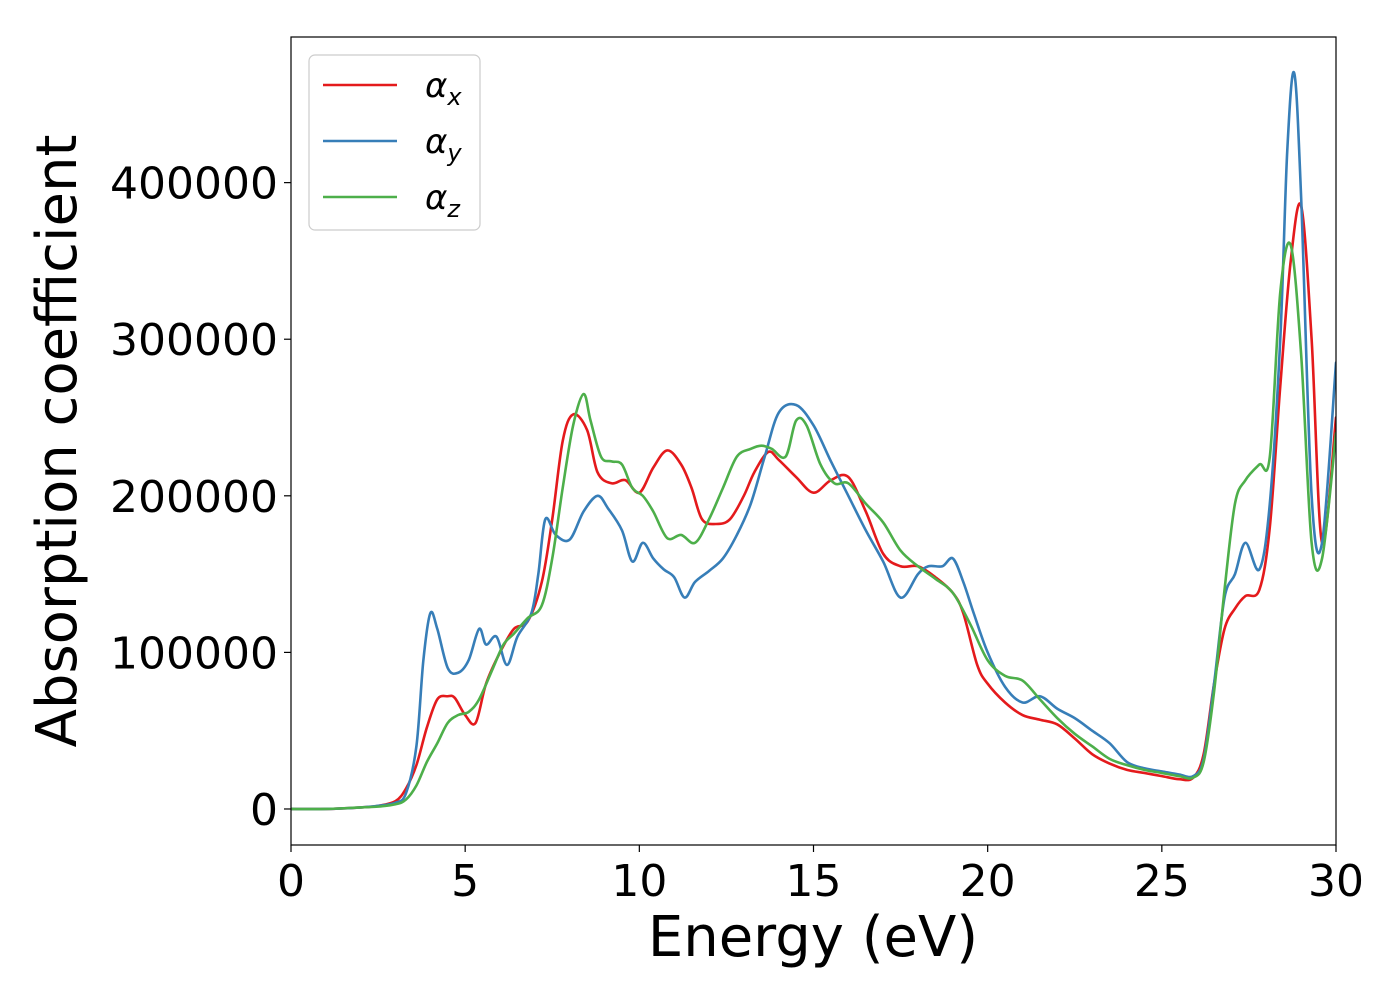 The width and height of the screenshot is (1400, 1005). I want to click on legend-entries: αx αy αz, so click(392, 144).